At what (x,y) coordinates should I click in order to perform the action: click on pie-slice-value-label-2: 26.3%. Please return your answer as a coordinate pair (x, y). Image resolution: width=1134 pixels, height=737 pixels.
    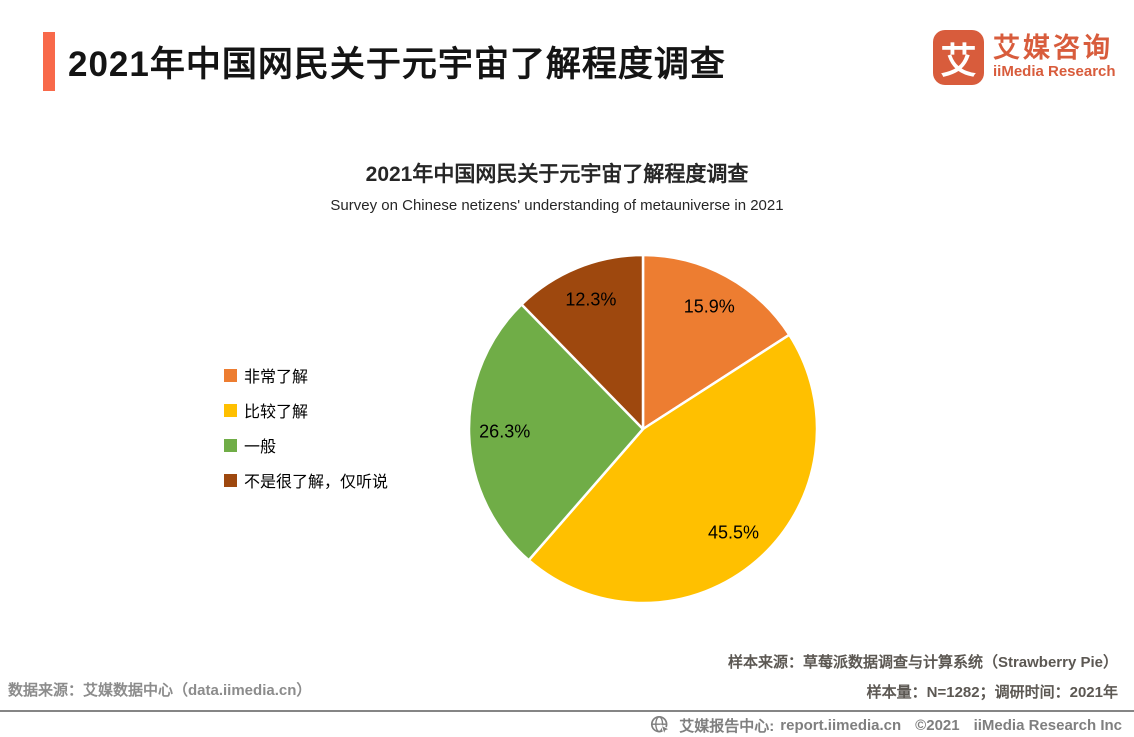
    Looking at the image, I should click on (504, 432).